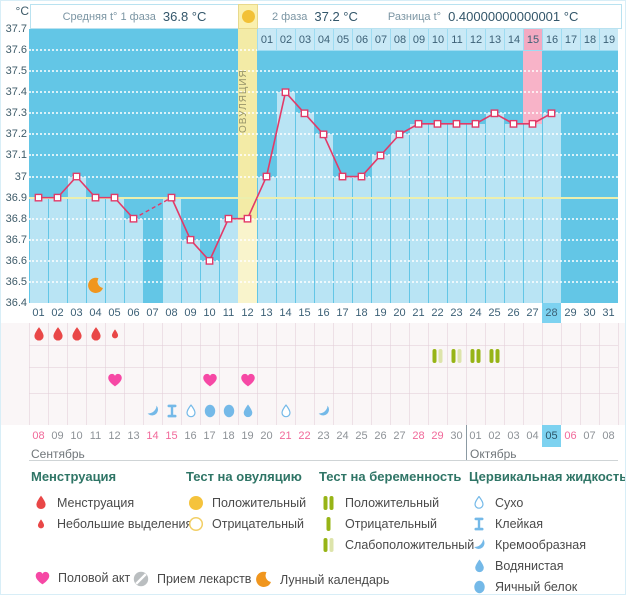 This screenshot has width=626, height=595. I want to click on dpo-cell: 04, so click(323, 40).